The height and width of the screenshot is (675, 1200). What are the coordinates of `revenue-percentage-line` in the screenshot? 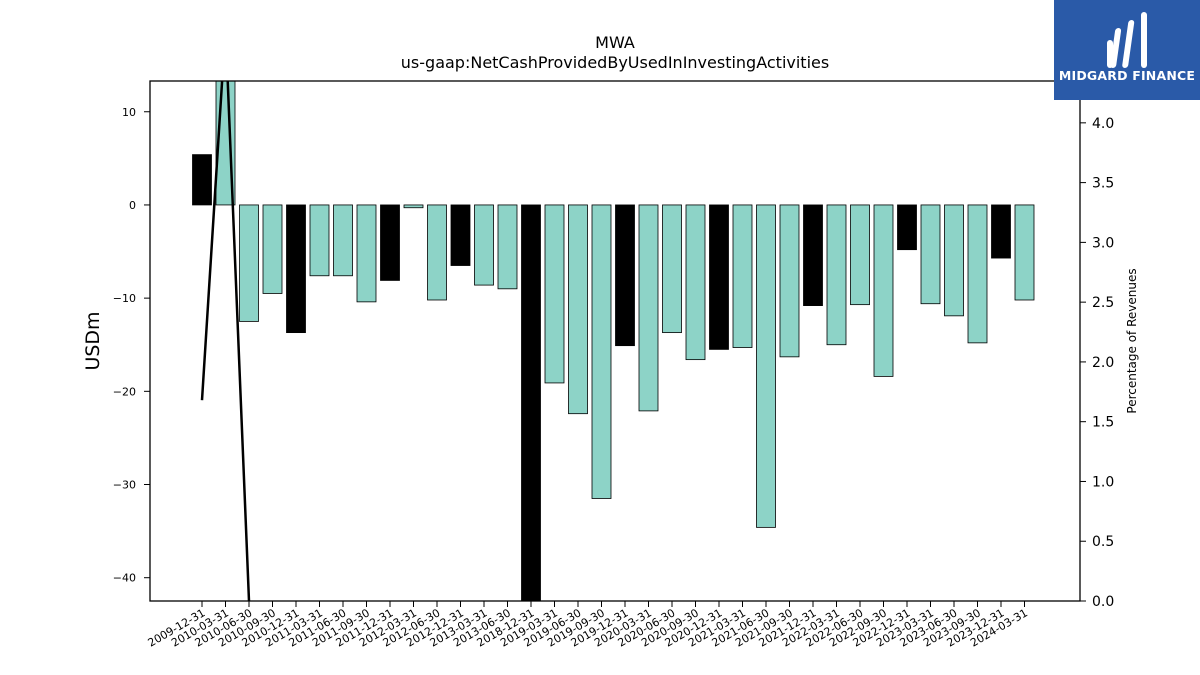 It's located at (225, 341).